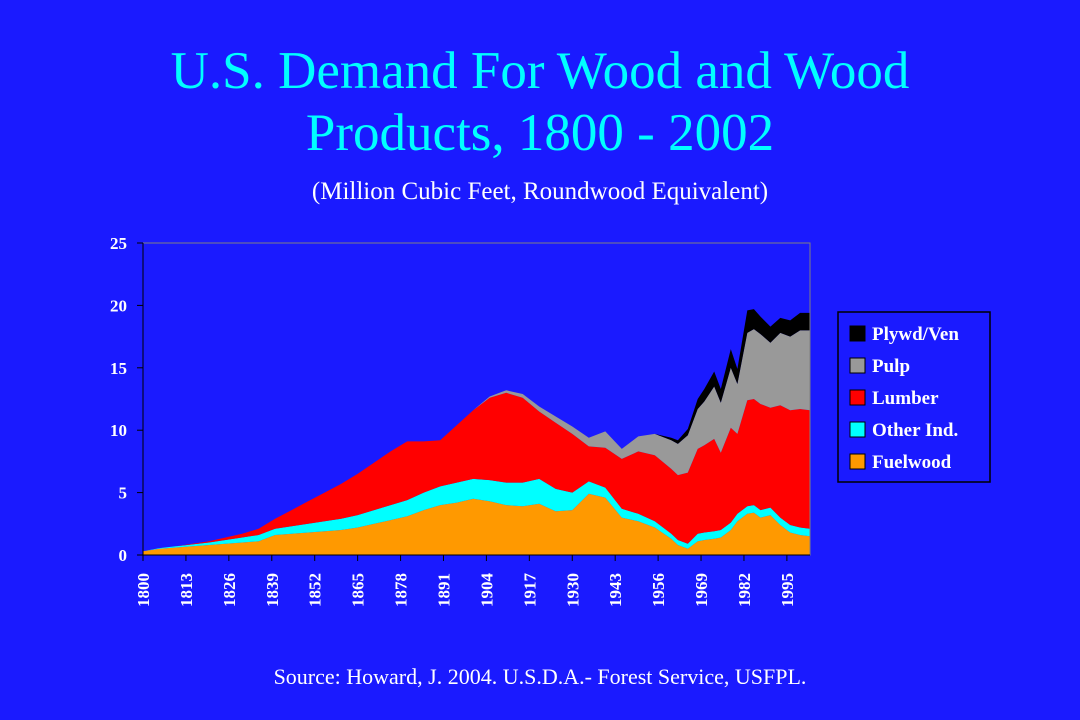 Image resolution: width=1080 pixels, height=720 pixels. I want to click on x-tick-label: 1904, so click(486, 590).